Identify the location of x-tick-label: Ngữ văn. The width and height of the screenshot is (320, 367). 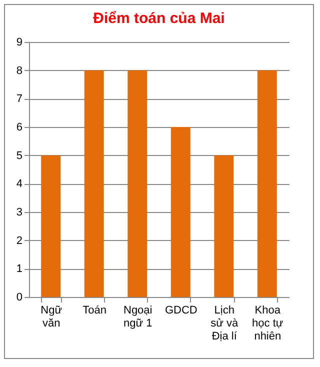
(51, 317).